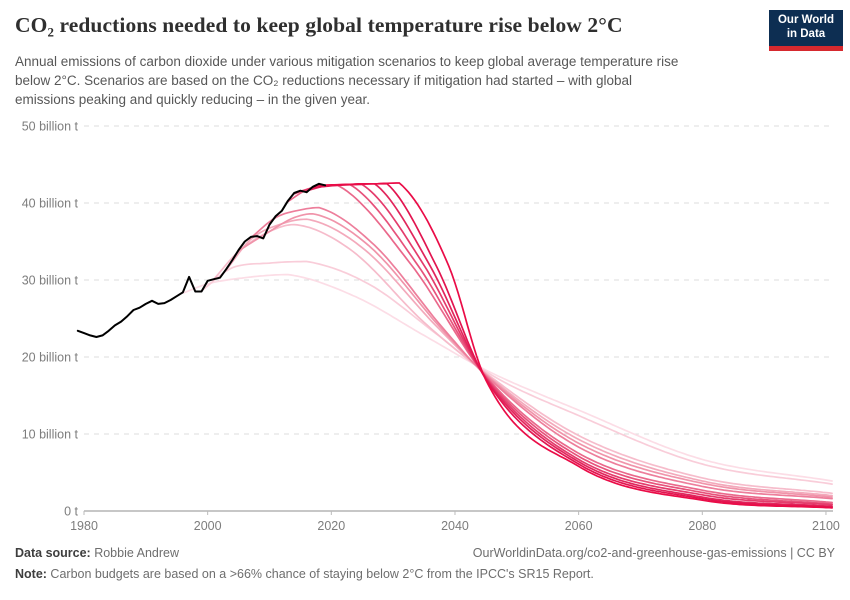 The image size is (850, 600). I want to click on y-tick-label-10: 10 billion t, so click(50, 435).